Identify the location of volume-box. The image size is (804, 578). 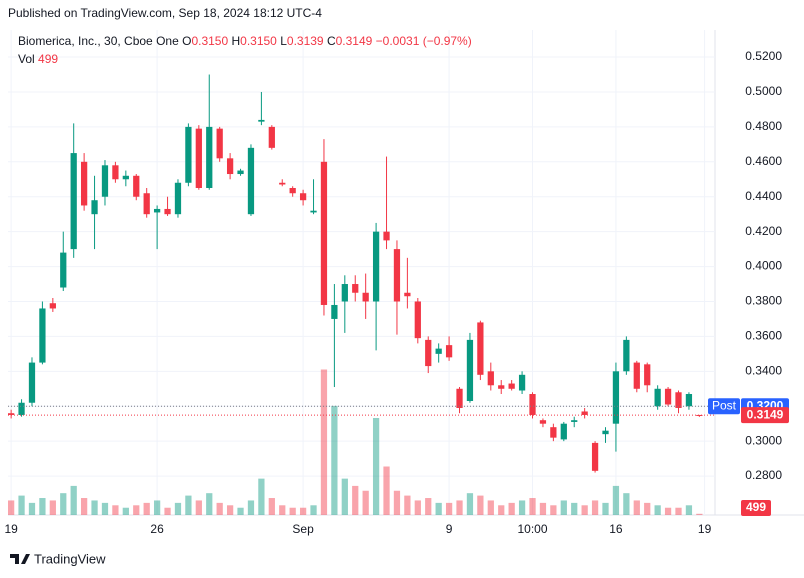
(756, 508).